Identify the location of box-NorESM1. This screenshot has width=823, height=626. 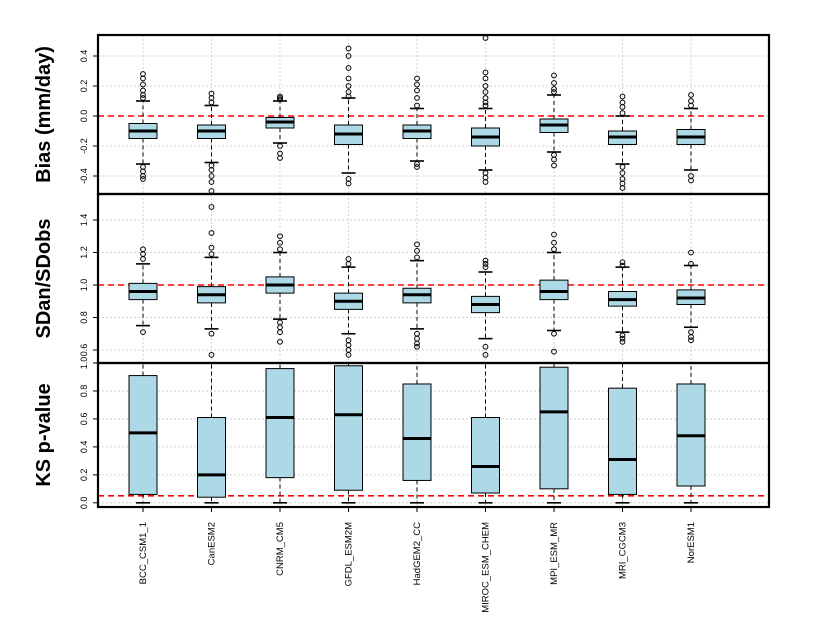
(691, 433).